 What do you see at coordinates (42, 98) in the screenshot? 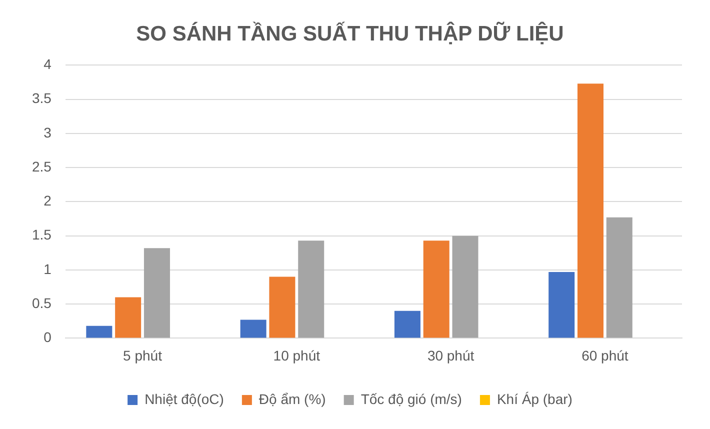
I see `y-tick-label: 3.5` at bounding box center [42, 98].